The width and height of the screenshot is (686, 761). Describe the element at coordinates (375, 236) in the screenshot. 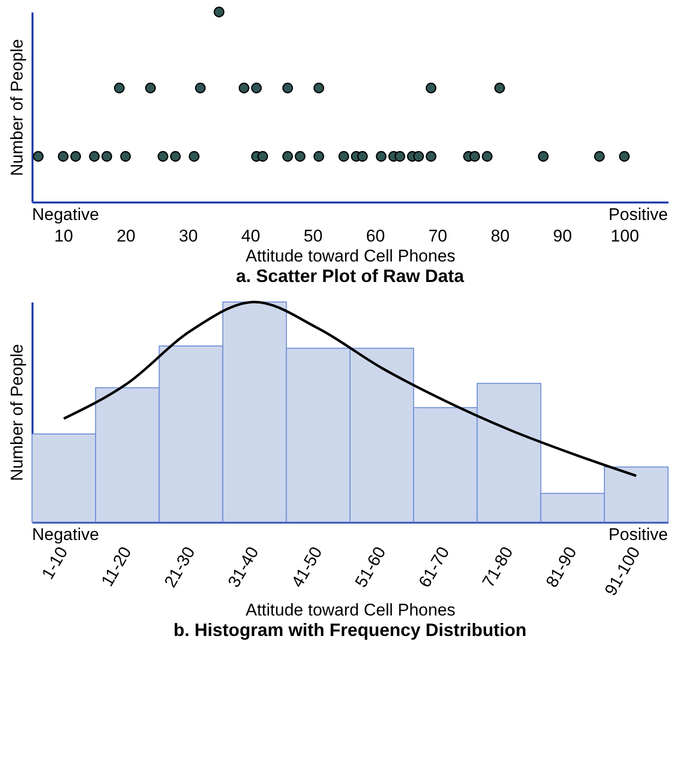

I see `x-tick-label: 60` at that location.